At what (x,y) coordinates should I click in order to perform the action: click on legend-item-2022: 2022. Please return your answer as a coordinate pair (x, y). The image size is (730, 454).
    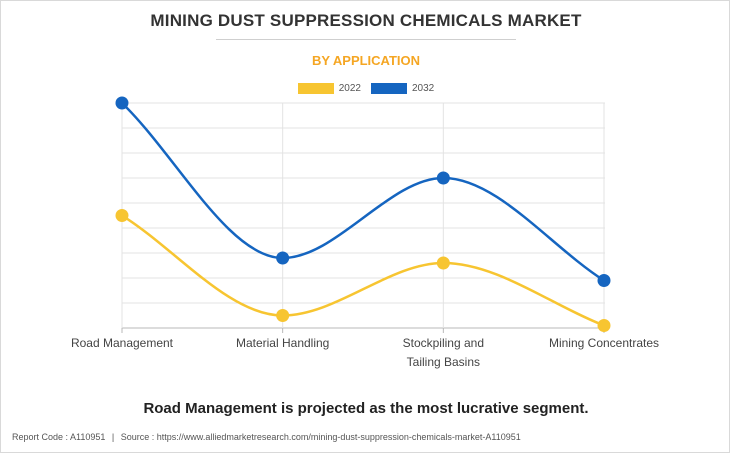
    Looking at the image, I should click on (329, 88).